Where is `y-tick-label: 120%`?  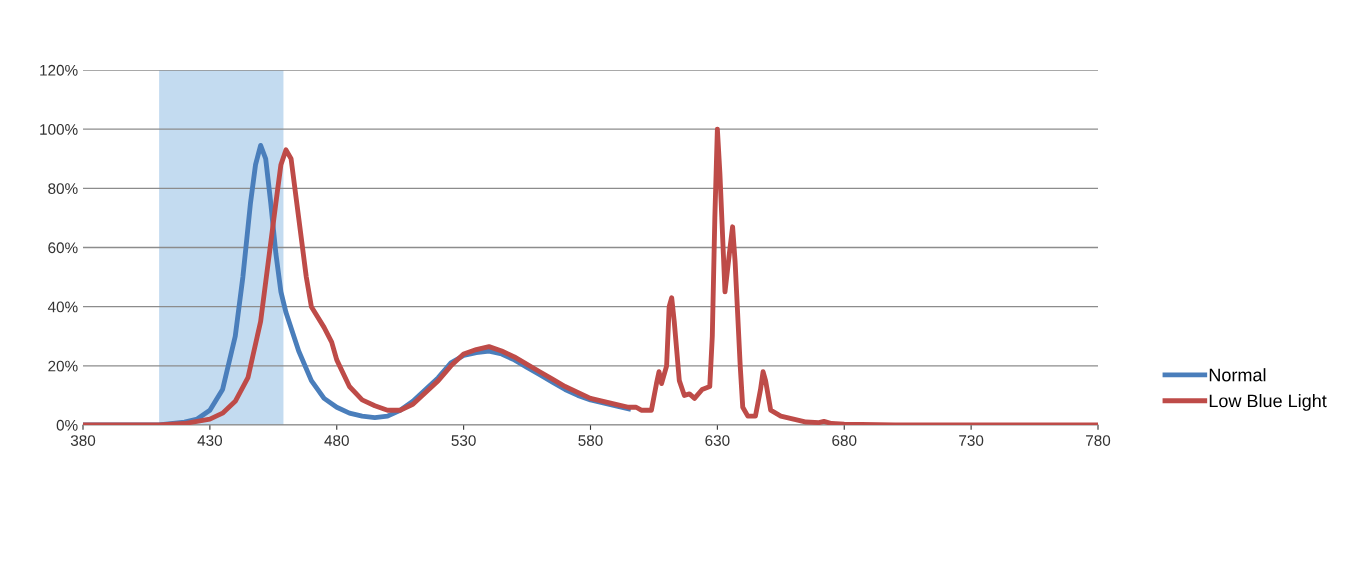
y-tick-label: 120% is located at coordinates (59, 70).